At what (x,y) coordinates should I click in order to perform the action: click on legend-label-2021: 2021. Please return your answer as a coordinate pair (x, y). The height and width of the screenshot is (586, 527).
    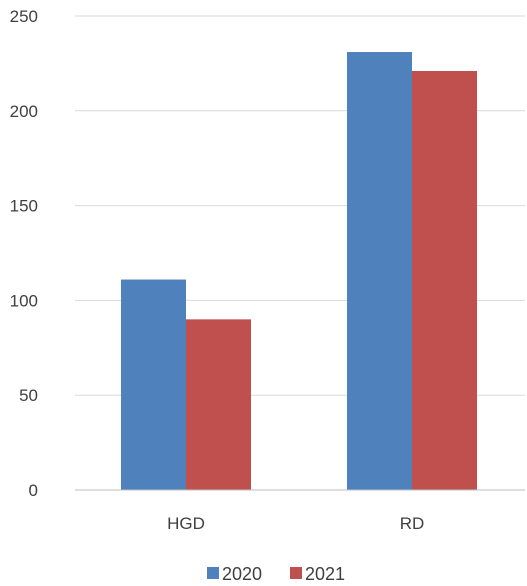
    Looking at the image, I should click on (325, 574).